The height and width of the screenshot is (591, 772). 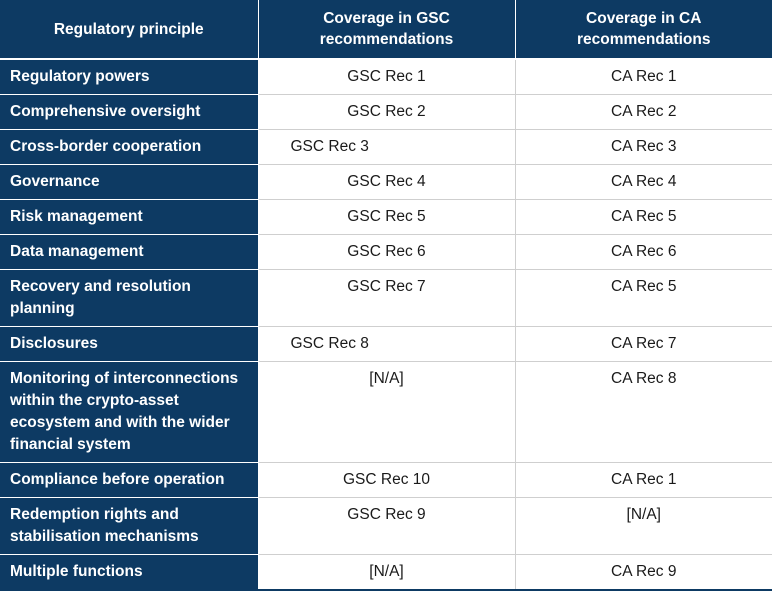 I want to click on principle-cell: Regulatory powers, so click(x=129, y=77).